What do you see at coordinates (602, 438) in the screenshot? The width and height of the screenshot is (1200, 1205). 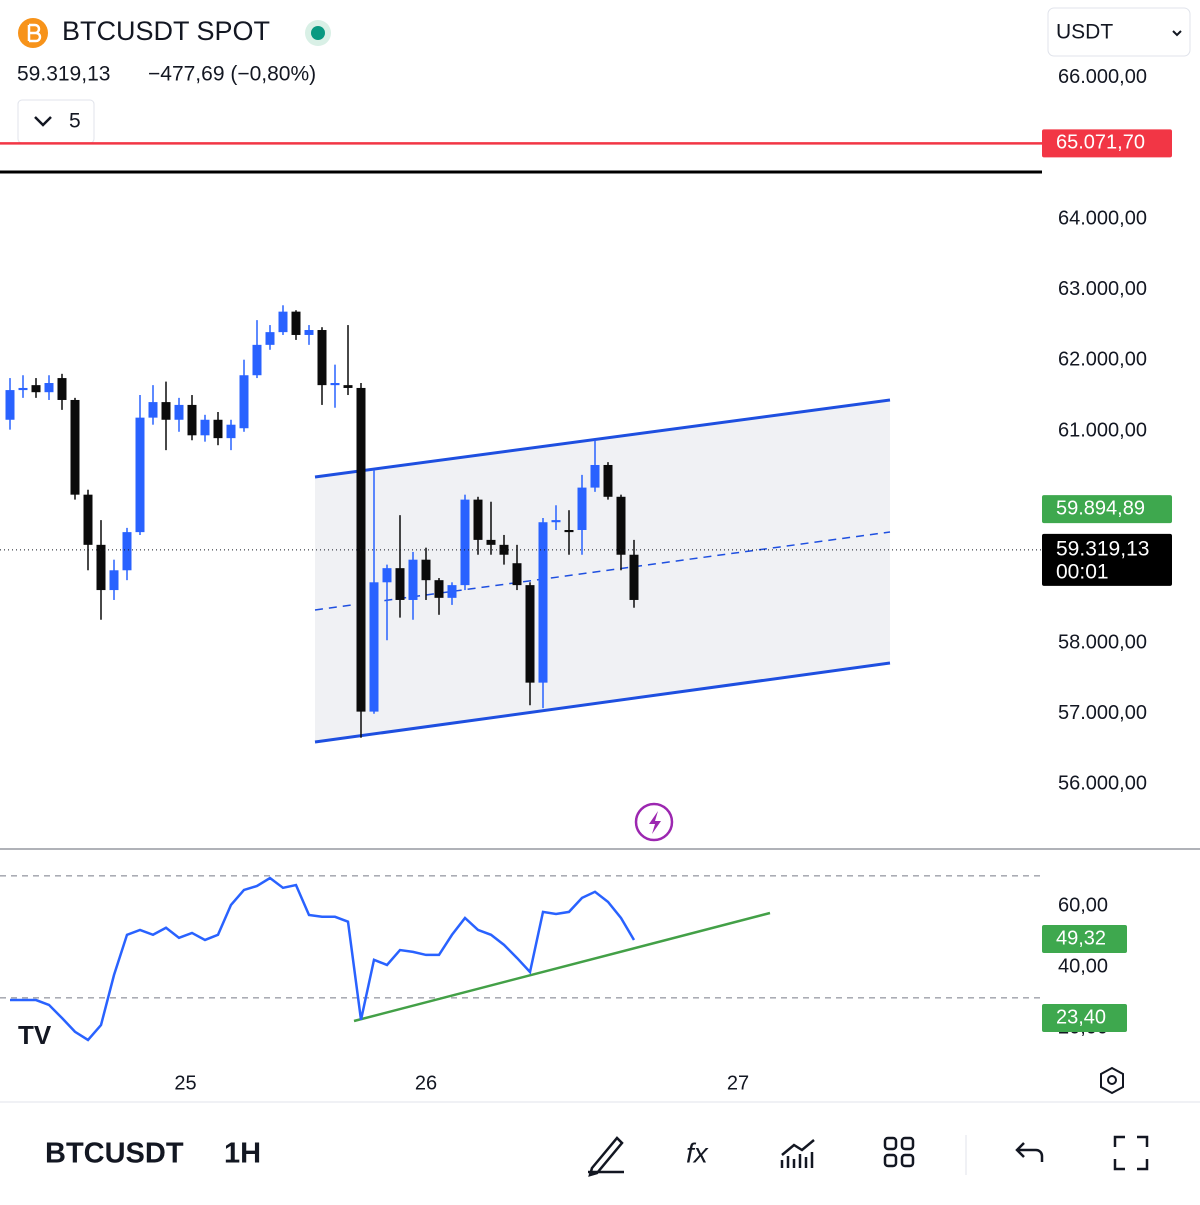 I see `channel-upper` at bounding box center [602, 438].